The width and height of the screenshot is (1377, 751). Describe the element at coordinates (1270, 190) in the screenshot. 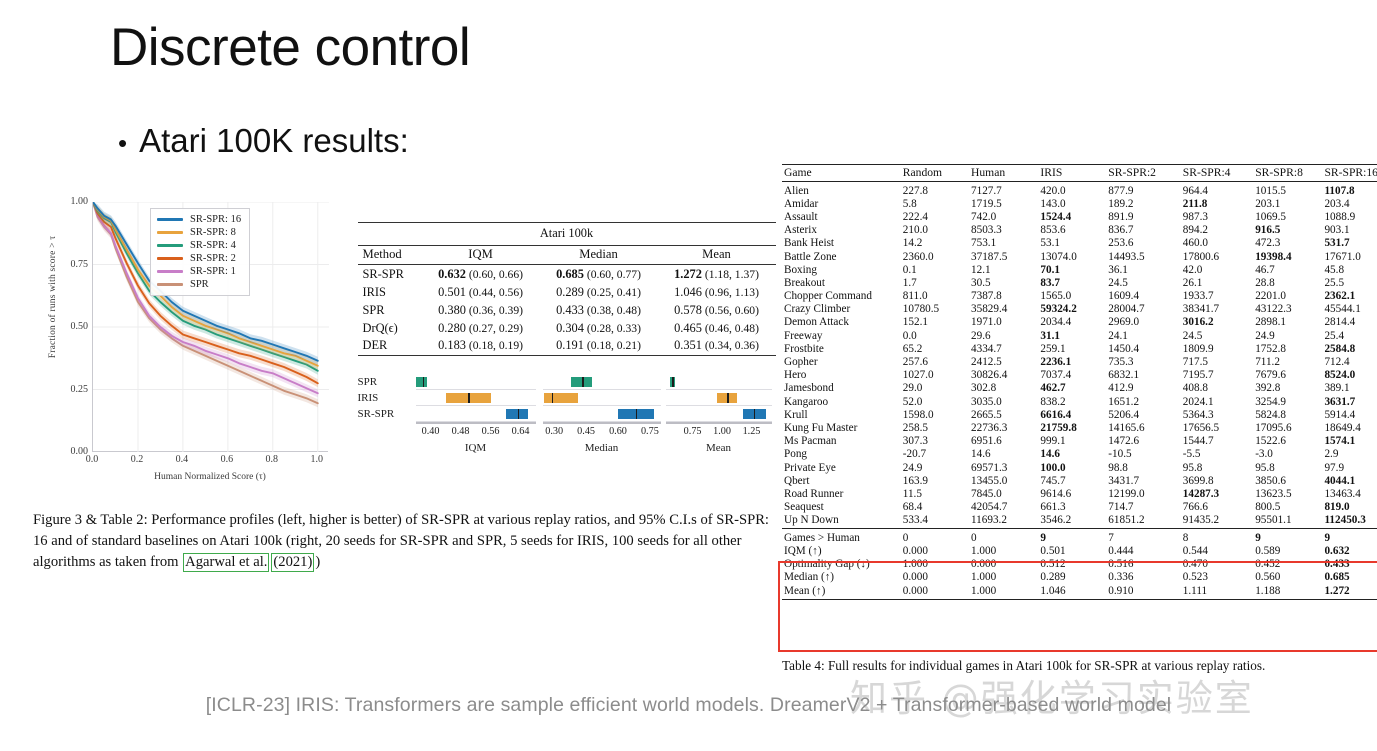

I see `table4-value-cell: 1015.5` at that location.